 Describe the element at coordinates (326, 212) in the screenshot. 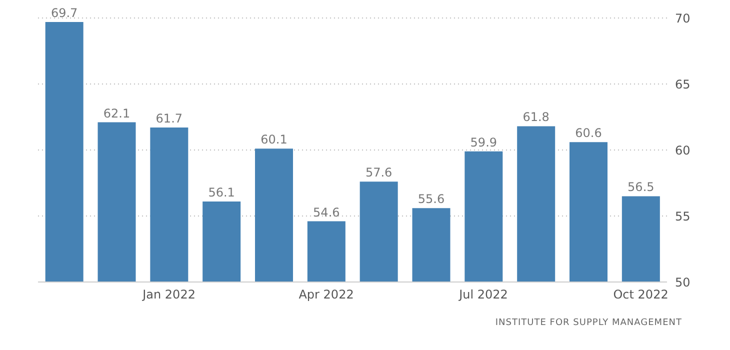

I see `data-label: 54.6` at that location.